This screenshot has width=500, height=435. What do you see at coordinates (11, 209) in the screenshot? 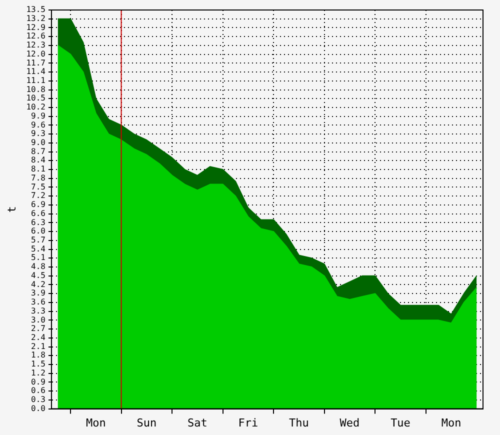
I see `y-axis-title: t` at bounding box center [11, 209].